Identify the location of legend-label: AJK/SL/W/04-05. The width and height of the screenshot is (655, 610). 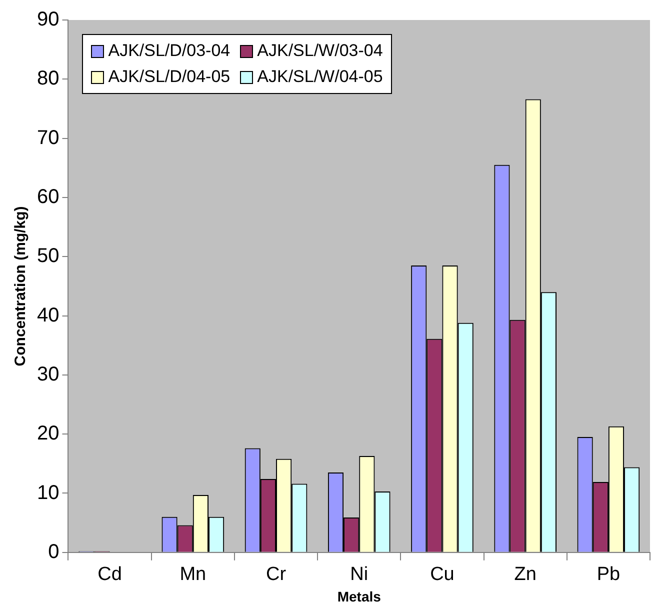
(320, 77).